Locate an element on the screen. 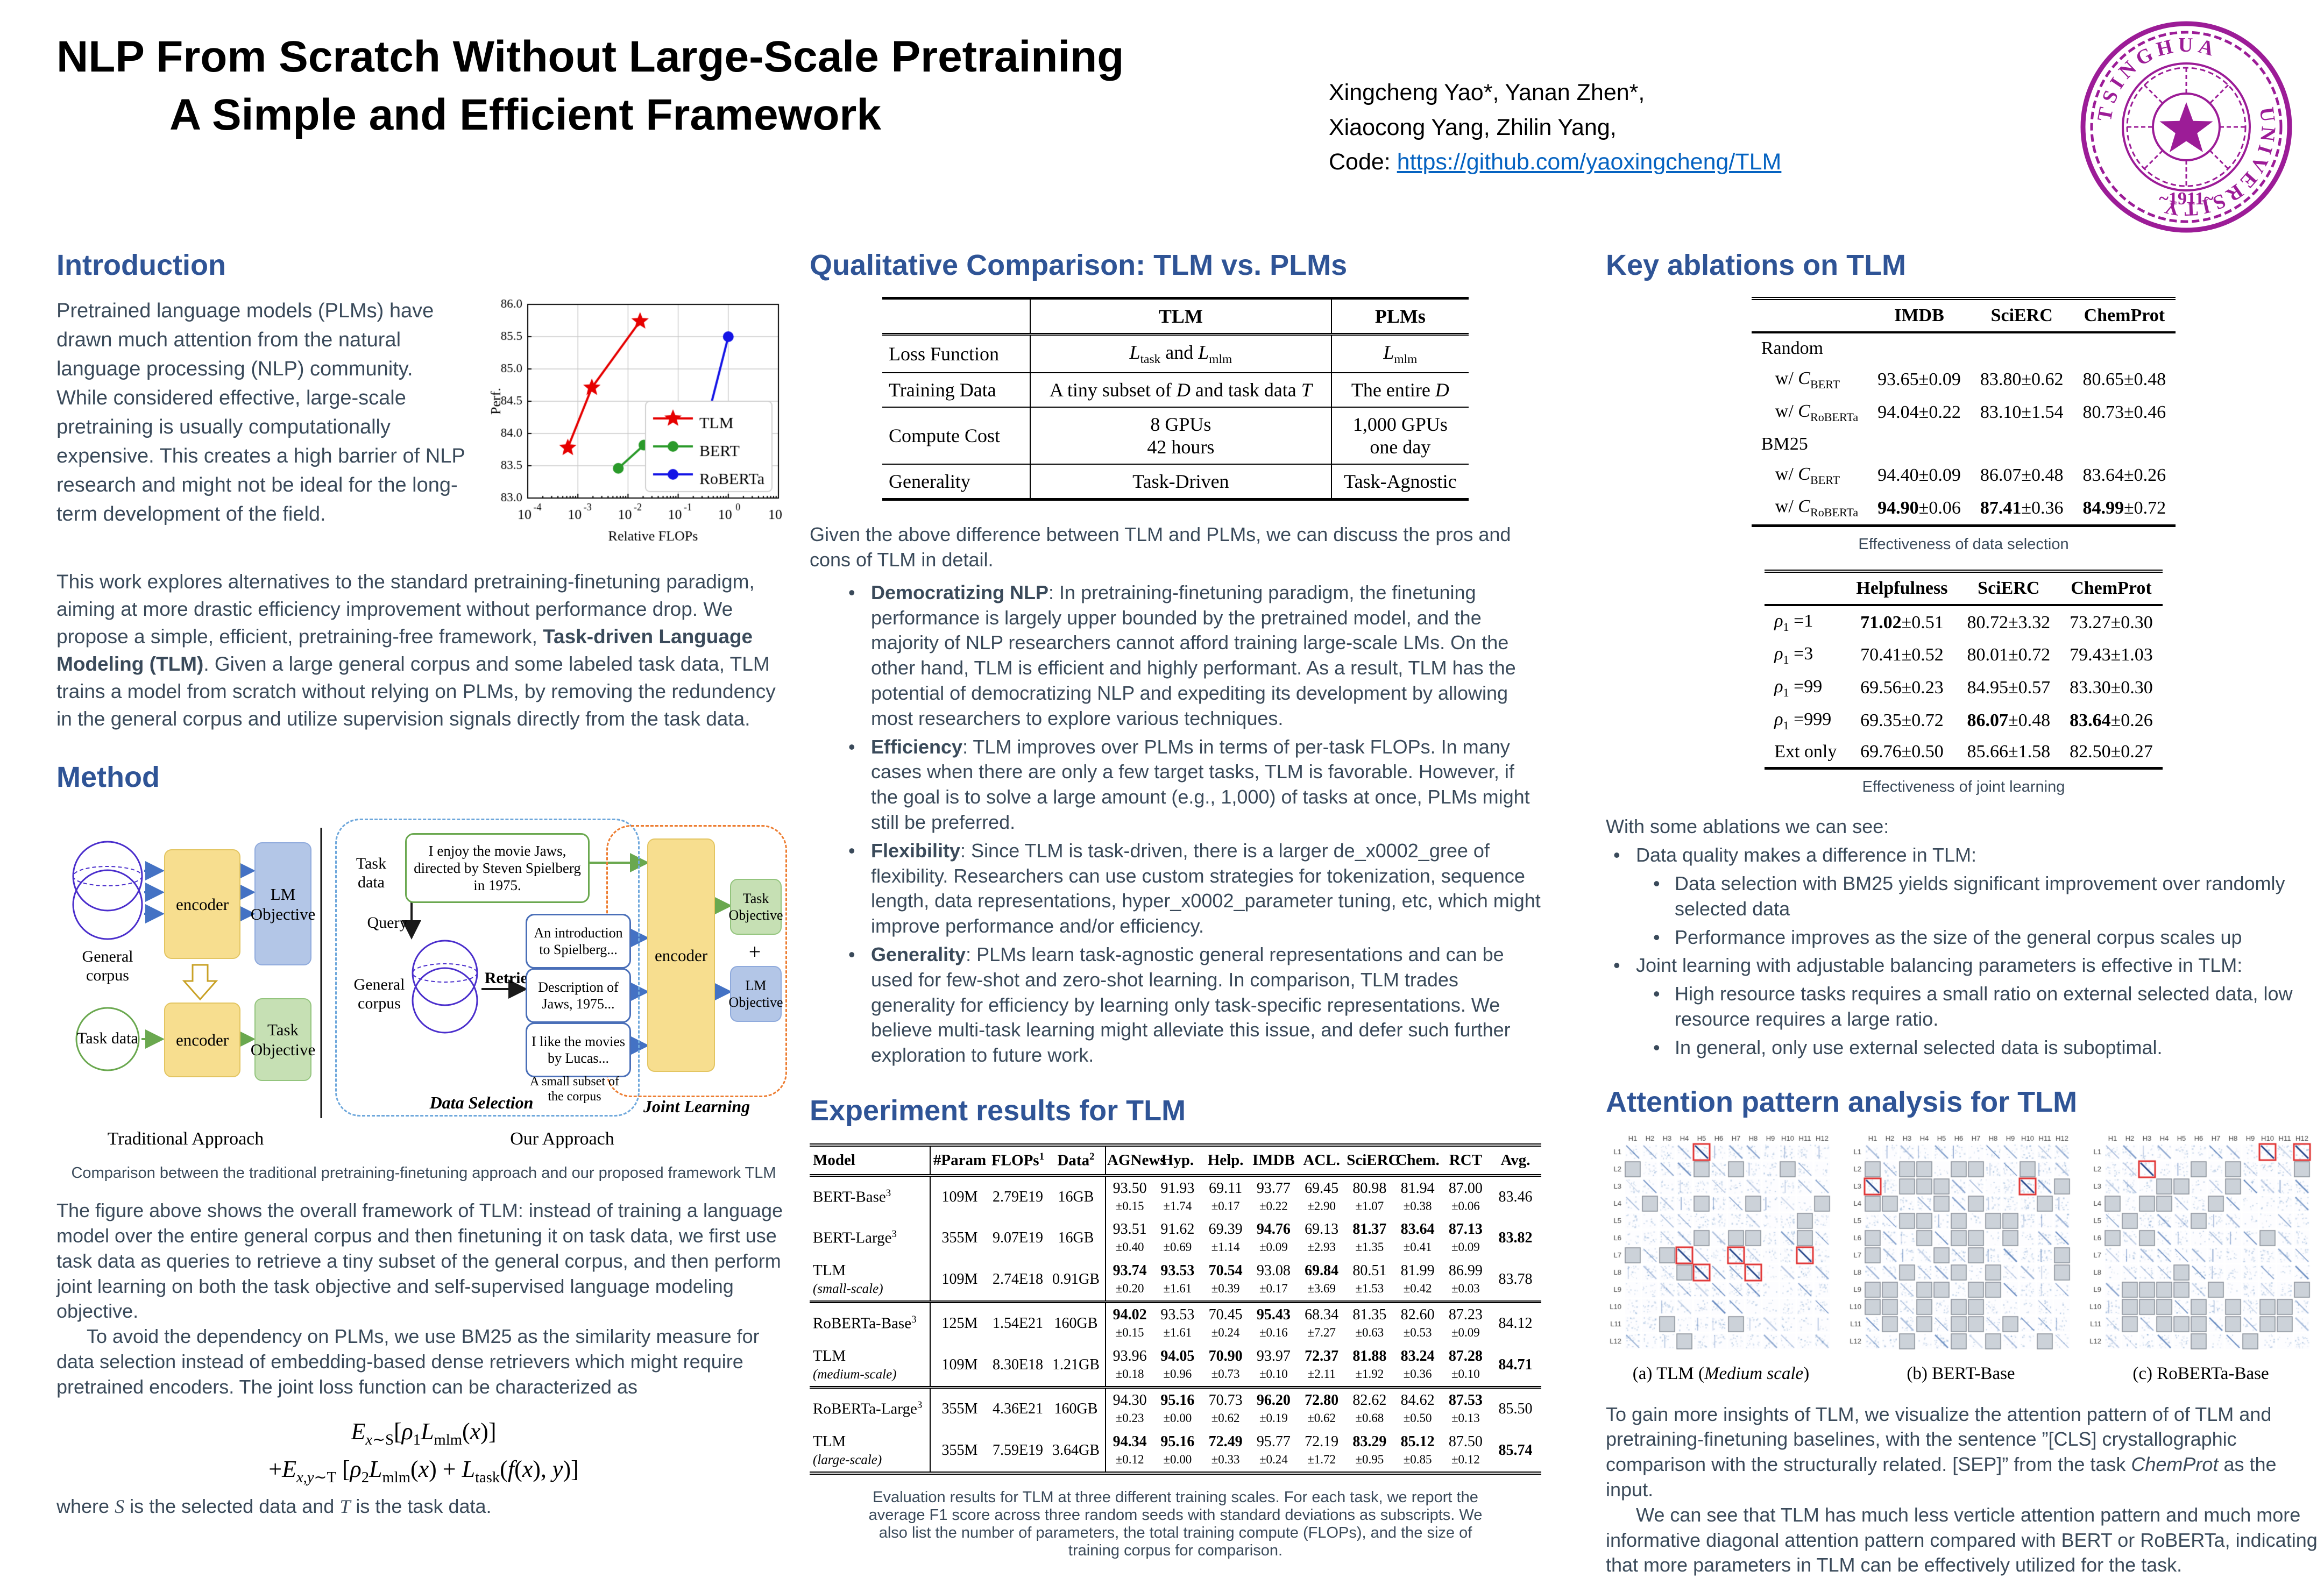 This screenshot has width=2324, height=1578. section-heading-introduction: Introduction is located at coordinates (141, 265).